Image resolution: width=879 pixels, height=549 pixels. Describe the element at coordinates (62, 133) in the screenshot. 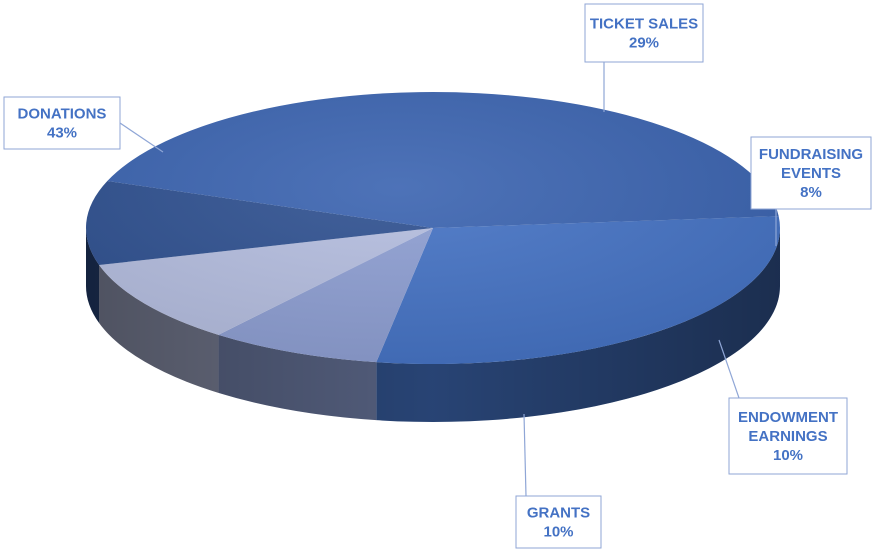

I see `data-label-percent: 43%` at that location.